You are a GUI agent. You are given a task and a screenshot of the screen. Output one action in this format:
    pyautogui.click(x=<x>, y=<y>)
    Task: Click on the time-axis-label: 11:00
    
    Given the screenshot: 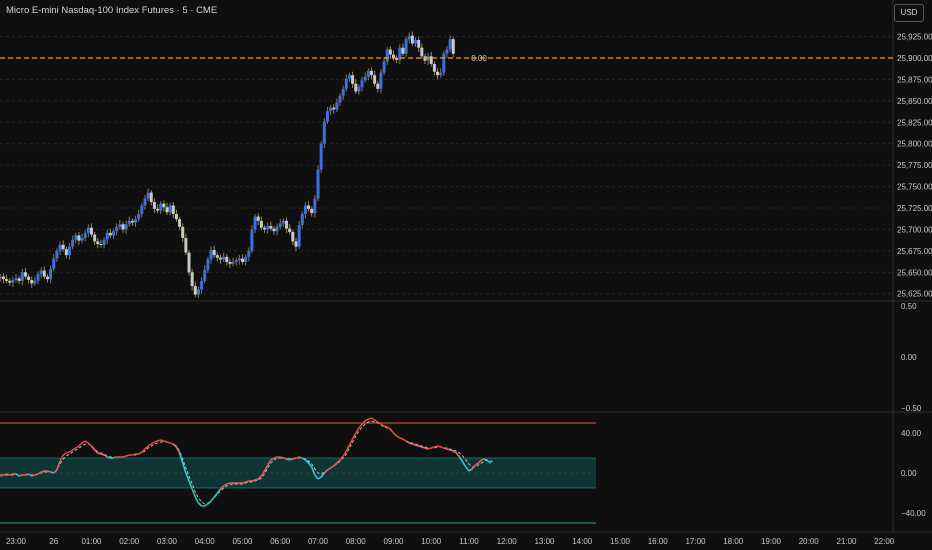 What is the action you would take?
    pyautogui.click(x=469, y=541)
    